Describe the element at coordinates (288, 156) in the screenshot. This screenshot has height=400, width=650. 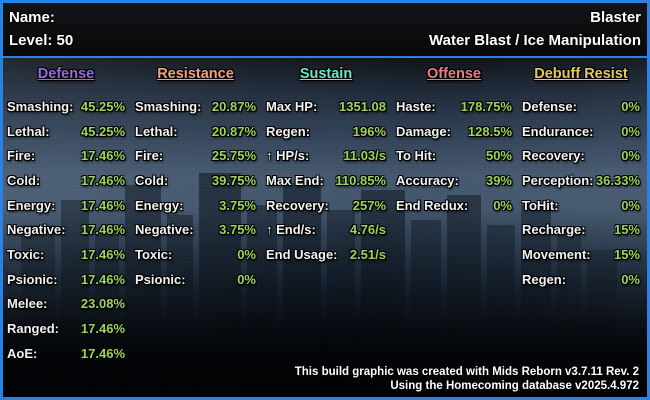
I see `stat-label: ↑ HP/s:` at that location.